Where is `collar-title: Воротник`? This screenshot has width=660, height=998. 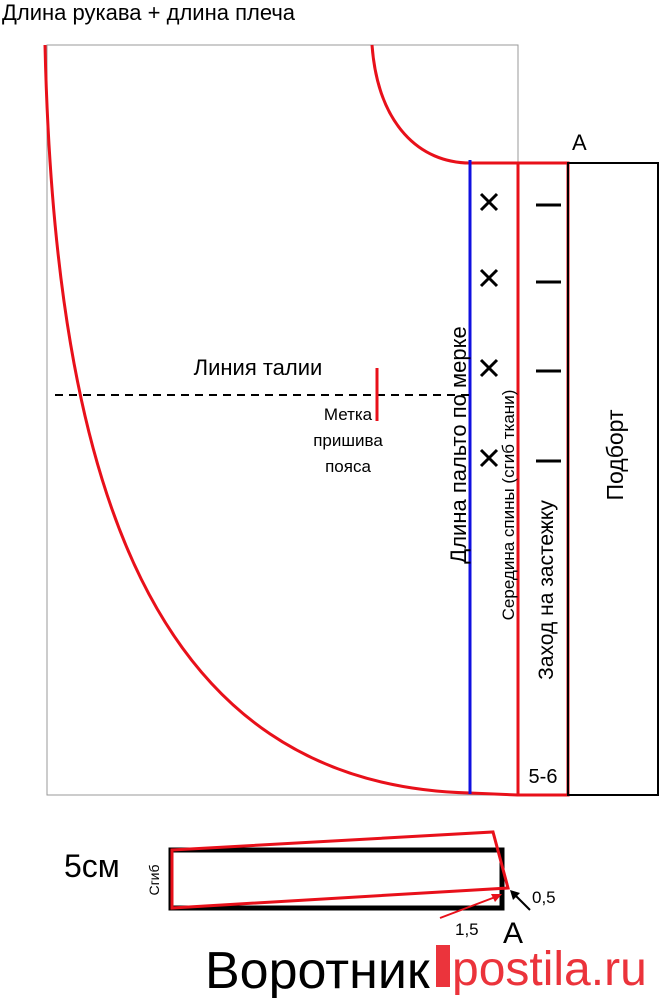
collar-title: Воротник is located at coordinates (317, 970).